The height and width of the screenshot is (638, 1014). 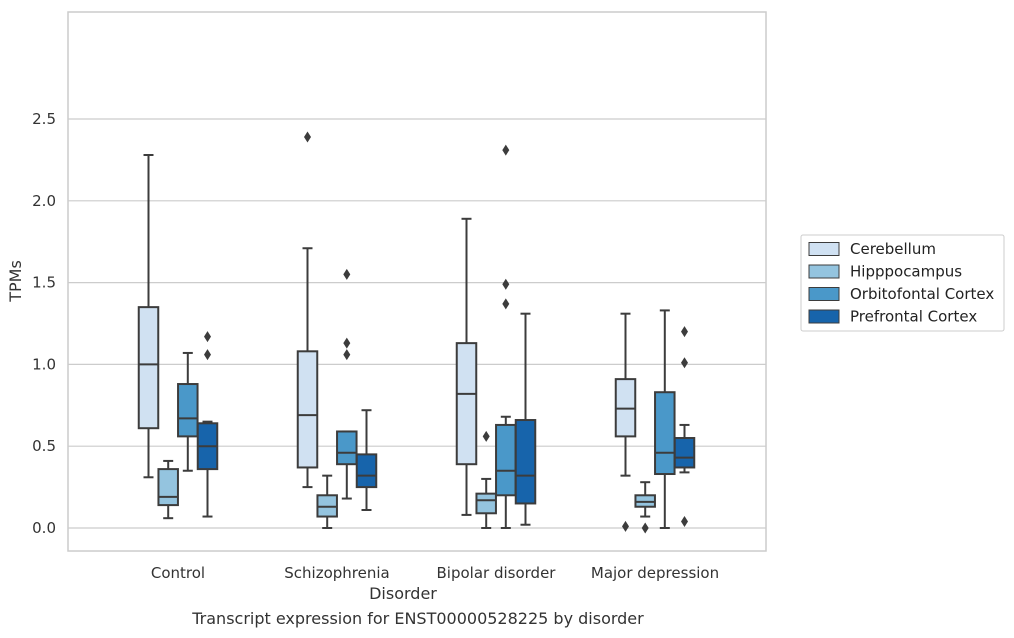 I want to click on y-tick-label: 2.5, so click(x=44, y=119).